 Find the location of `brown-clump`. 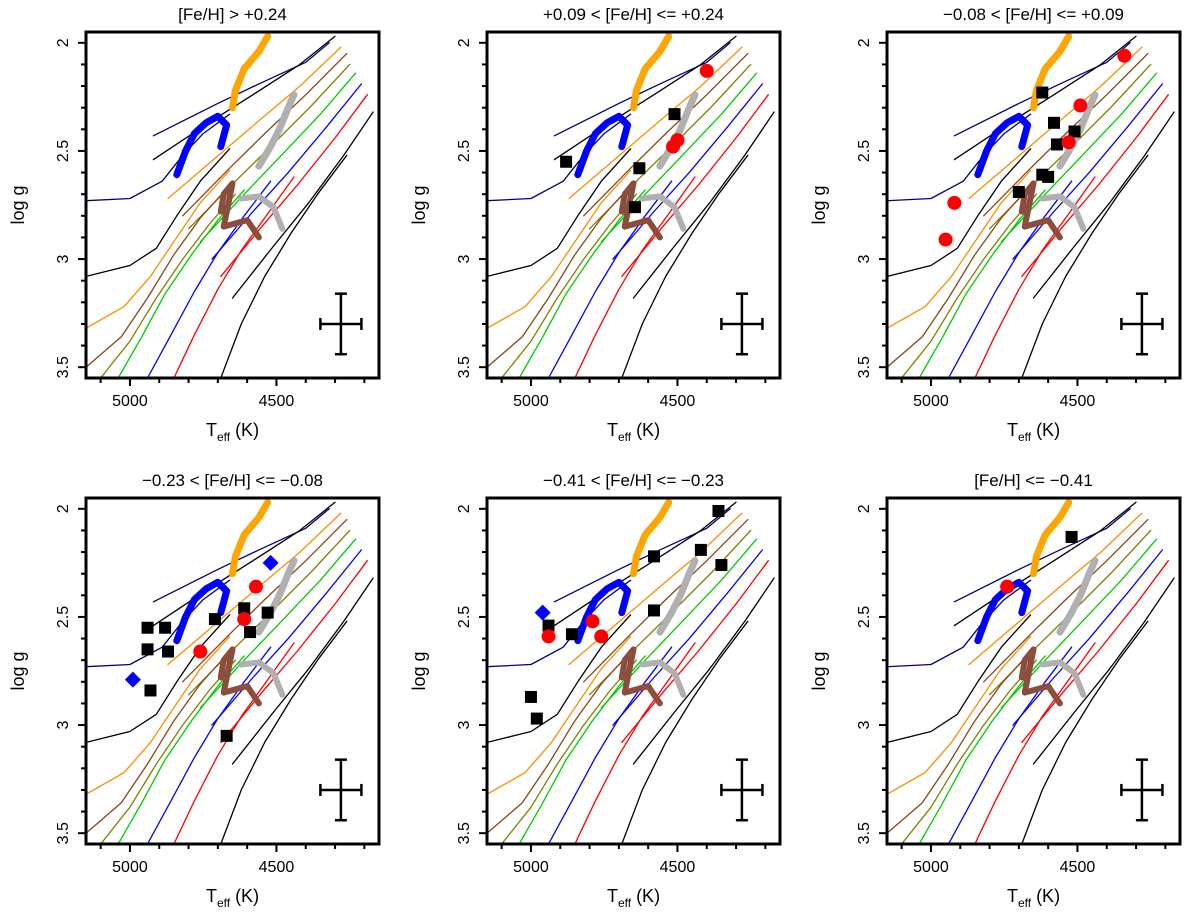

brown-clump is located at coordinates (1040, 676).